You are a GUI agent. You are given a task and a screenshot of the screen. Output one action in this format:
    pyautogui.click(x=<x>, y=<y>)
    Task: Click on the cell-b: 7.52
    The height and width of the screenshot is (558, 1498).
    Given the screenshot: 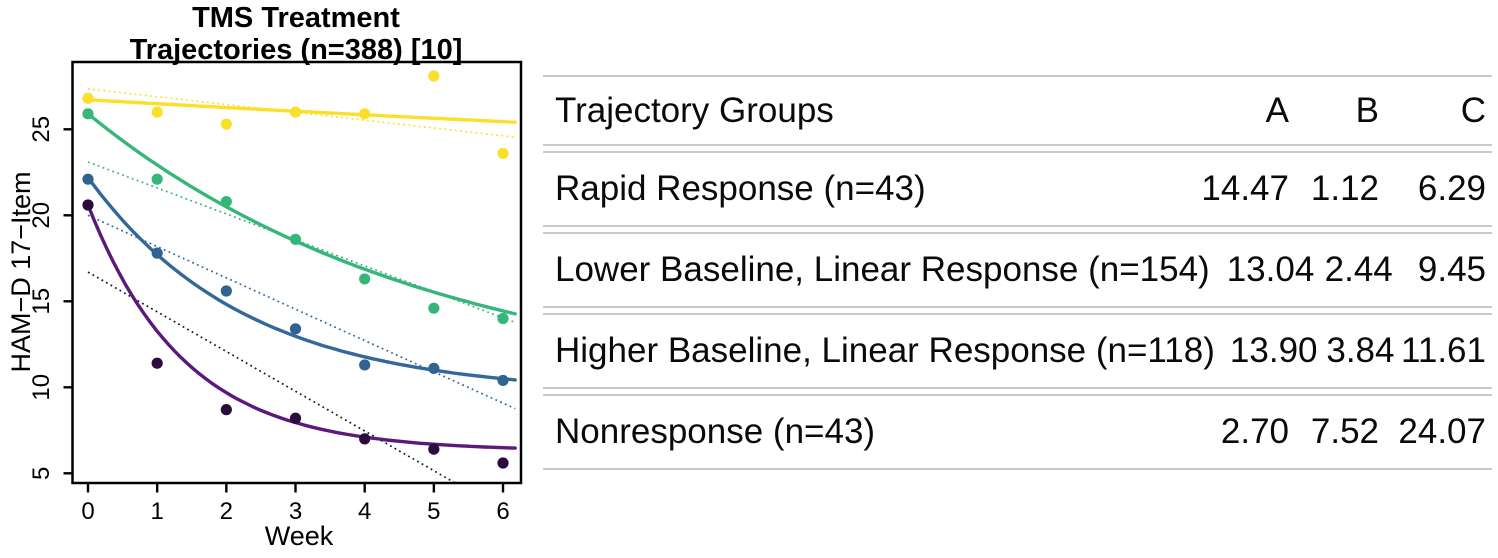 What is the action you would take?
    pyautogui.click(x=1344, y=431)
    